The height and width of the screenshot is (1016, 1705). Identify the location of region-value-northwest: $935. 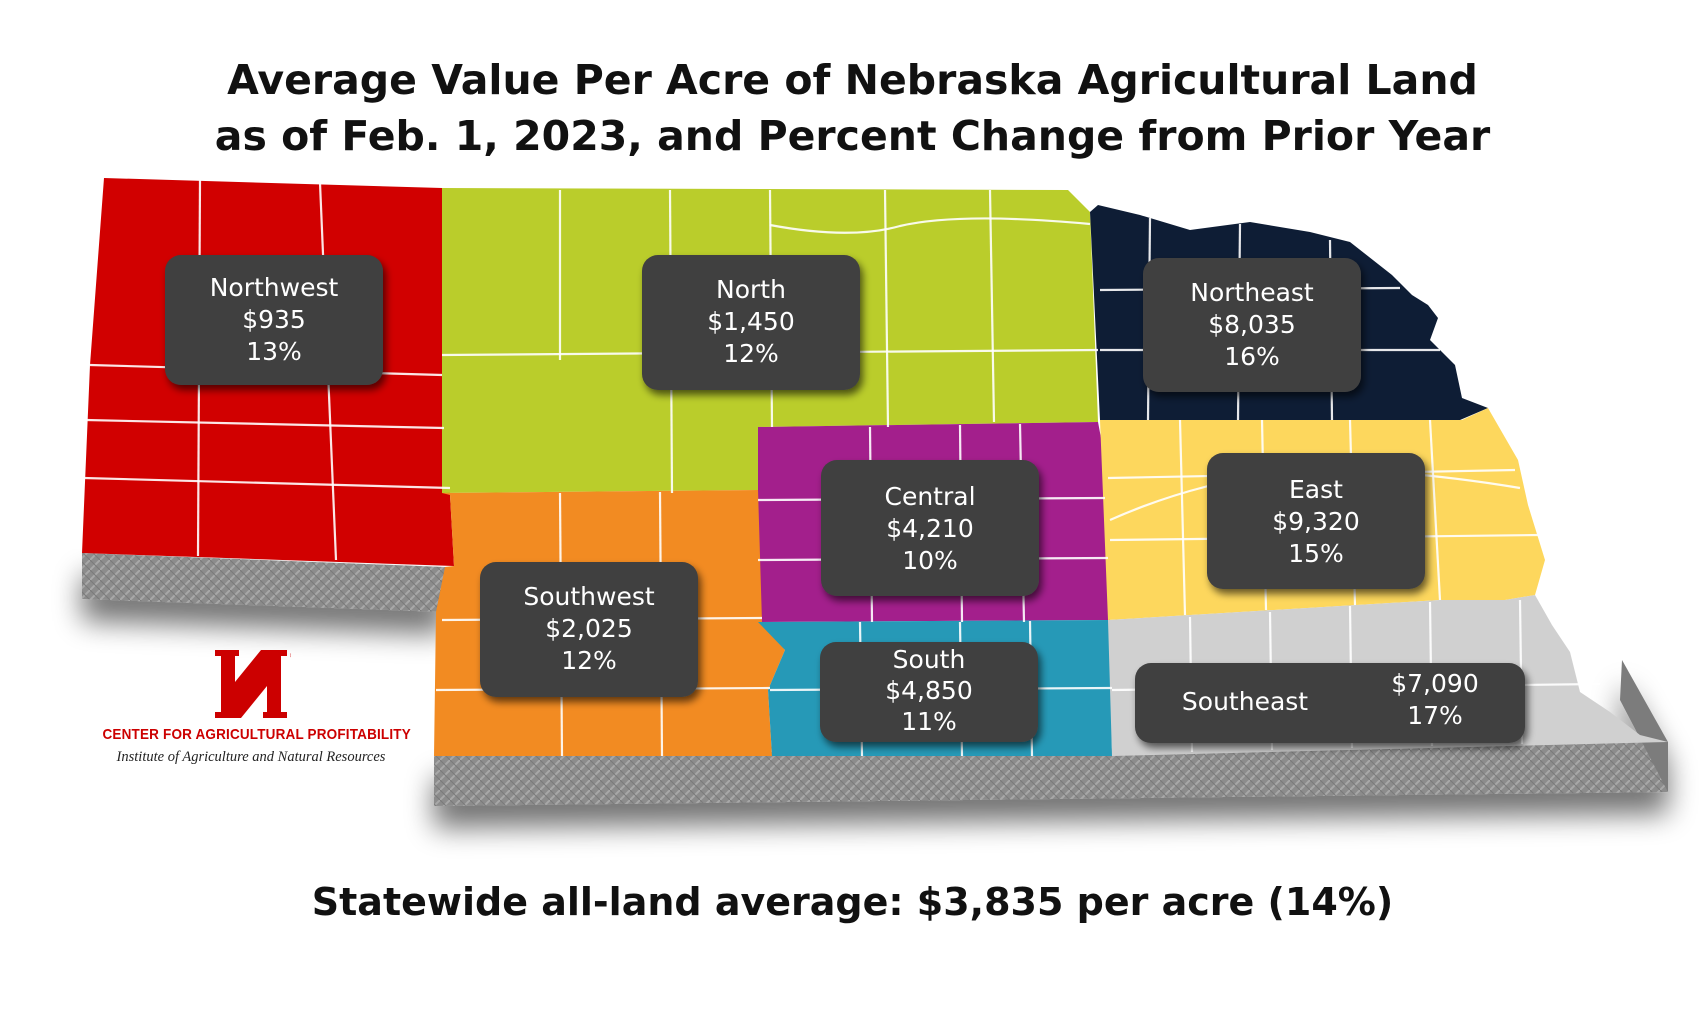
(274, 319).